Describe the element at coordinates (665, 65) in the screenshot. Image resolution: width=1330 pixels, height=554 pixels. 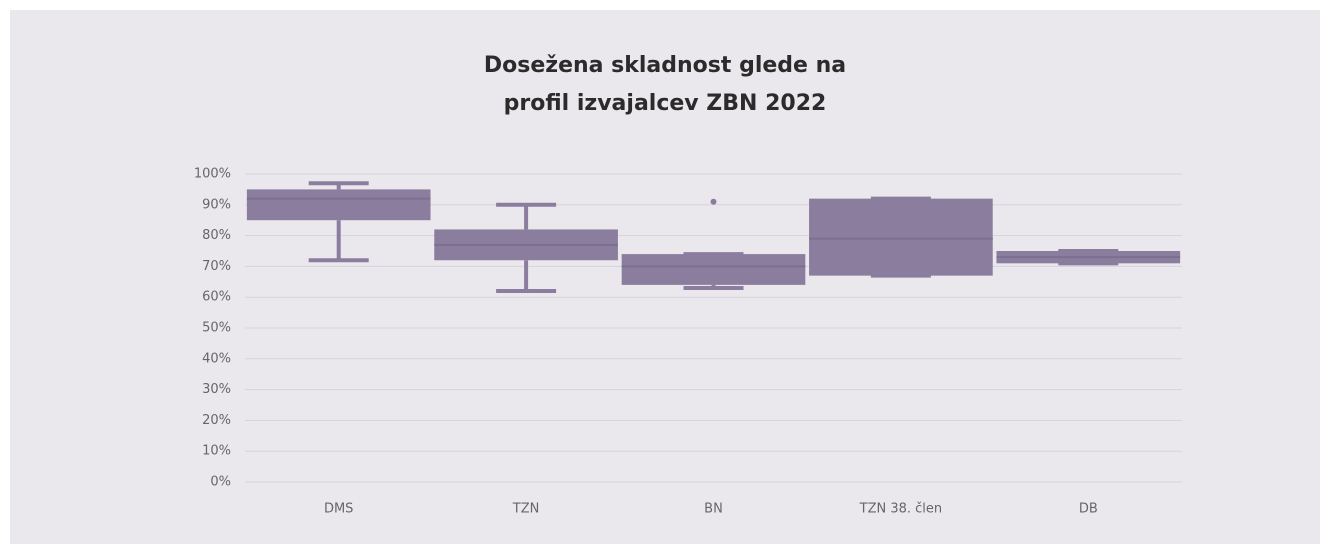
I see `chart-title: Dosežena skladnost glede na` at that location.